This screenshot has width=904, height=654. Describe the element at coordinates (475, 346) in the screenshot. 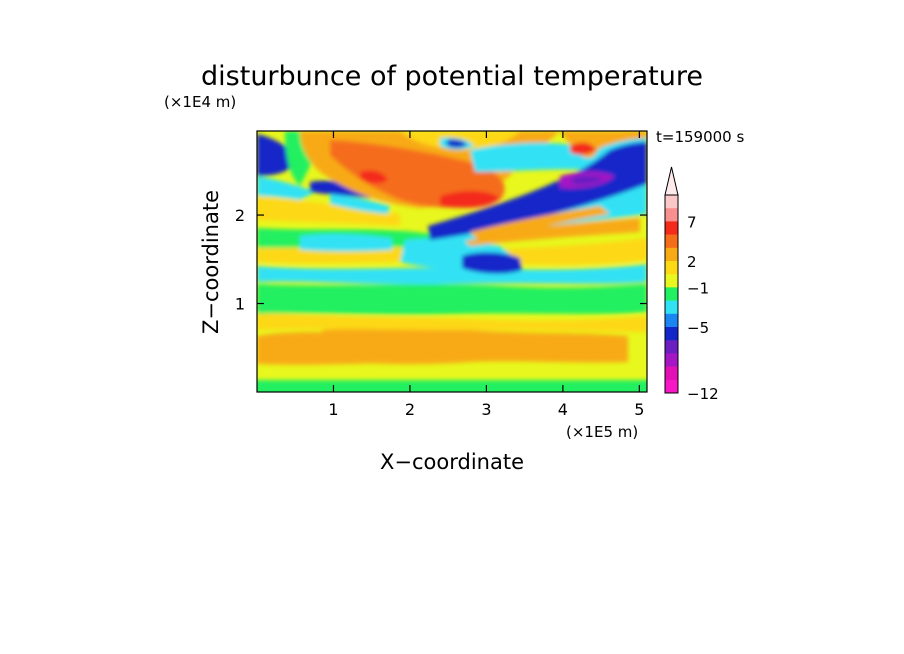

I see `contour-region-orange-lower-mid` at that location.